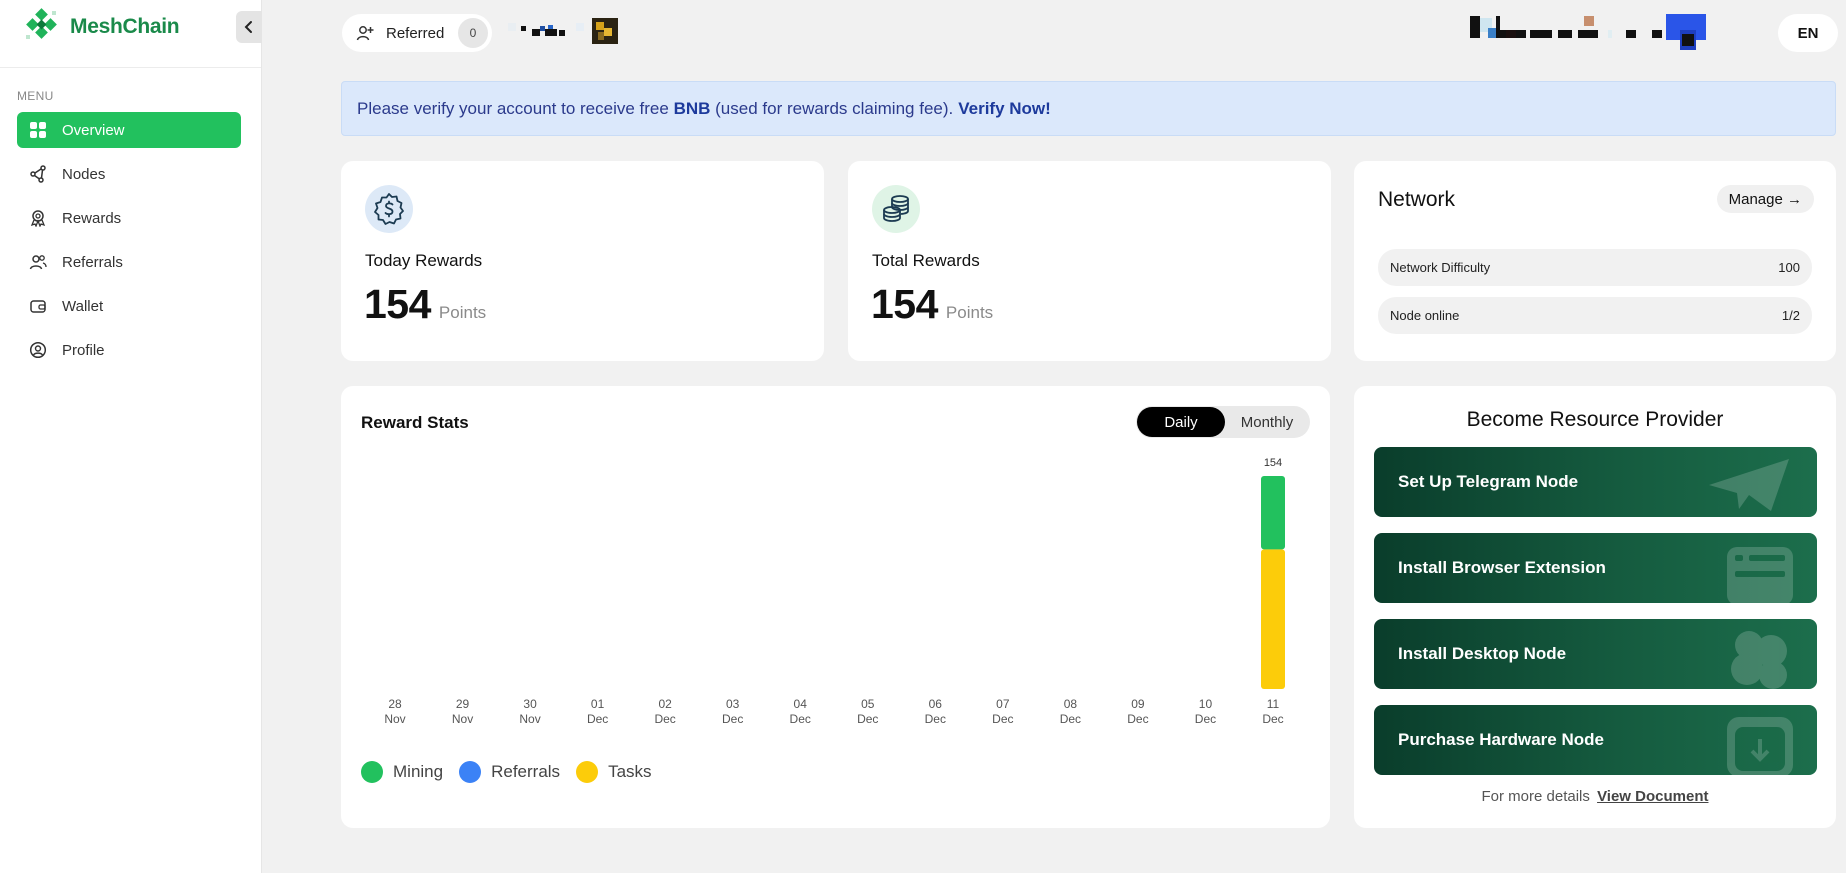 The width and height of the screenshot is (1846, 873). I want to click on language-selector: EN, so click(1808, 33).